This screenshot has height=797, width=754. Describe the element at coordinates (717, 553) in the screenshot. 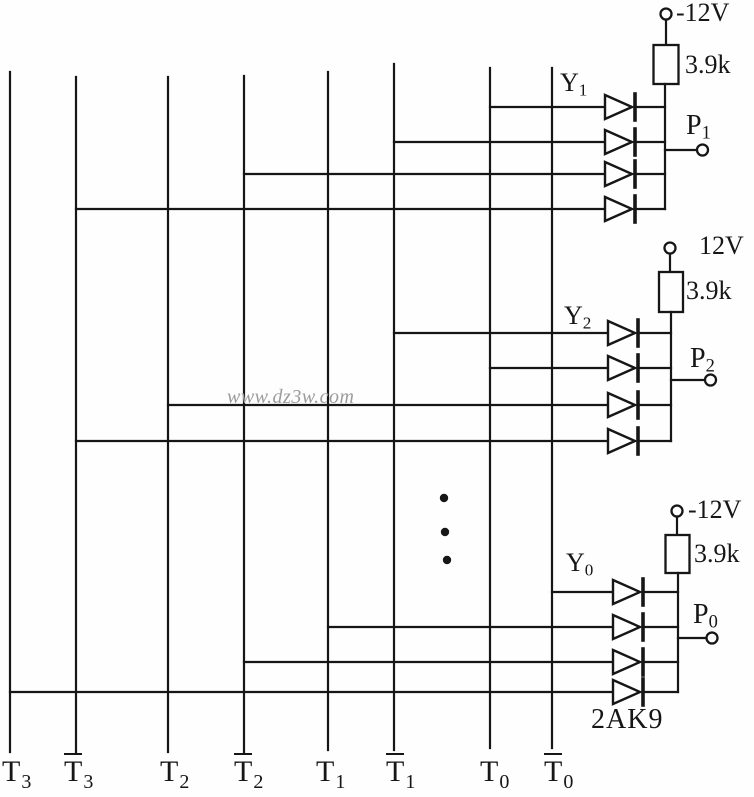

I see `resistor-label-p0: 3.9k` at that location.